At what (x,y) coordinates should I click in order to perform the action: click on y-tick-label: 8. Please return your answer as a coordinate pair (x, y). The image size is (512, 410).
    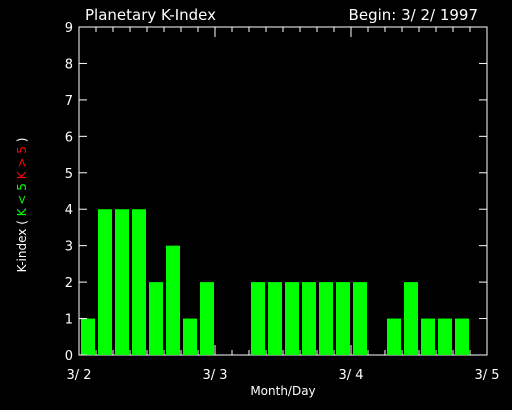
    Looking at the image, I should click on (69, 64).